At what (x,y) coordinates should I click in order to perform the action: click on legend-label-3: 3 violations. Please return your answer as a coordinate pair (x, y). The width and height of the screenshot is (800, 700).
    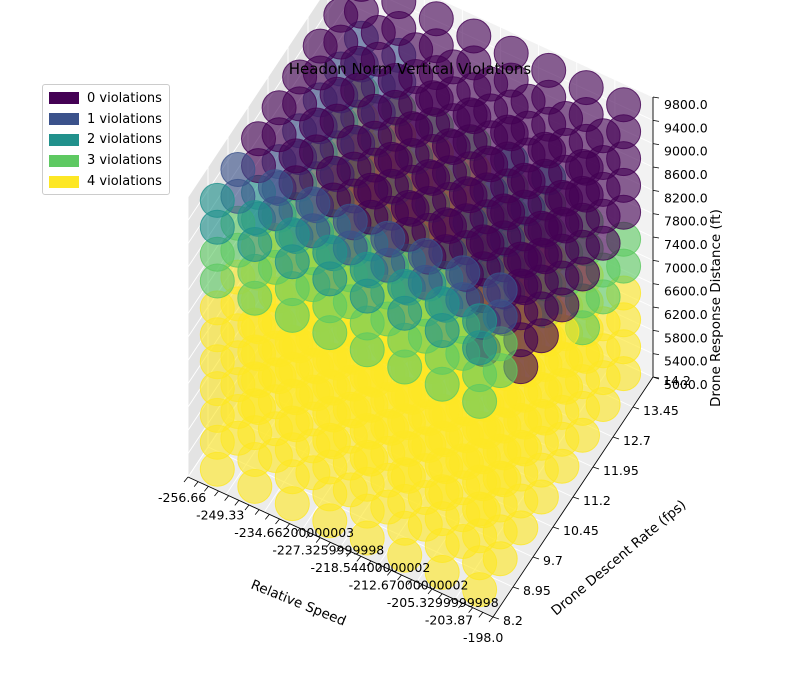
    Looking at the image, I should click on (124, 161).